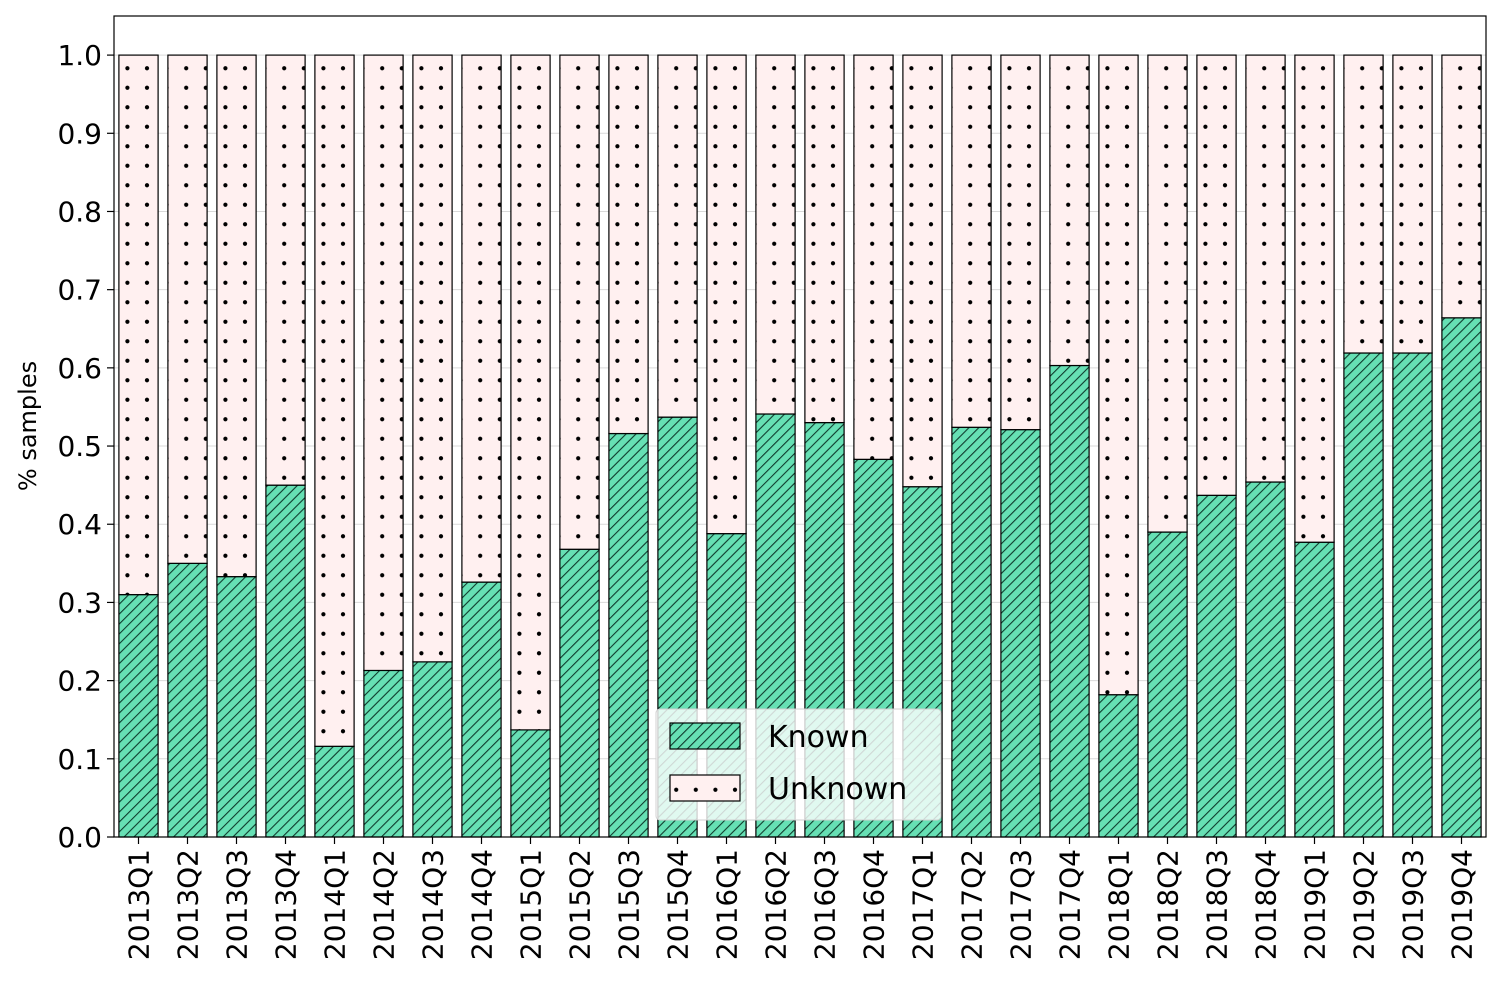 The image size is (1500, 1000). What do you see at coordinates (79, 837) in the screenshot?
I see `y-tick-label: 0.0` at bounding box center [79, 837].